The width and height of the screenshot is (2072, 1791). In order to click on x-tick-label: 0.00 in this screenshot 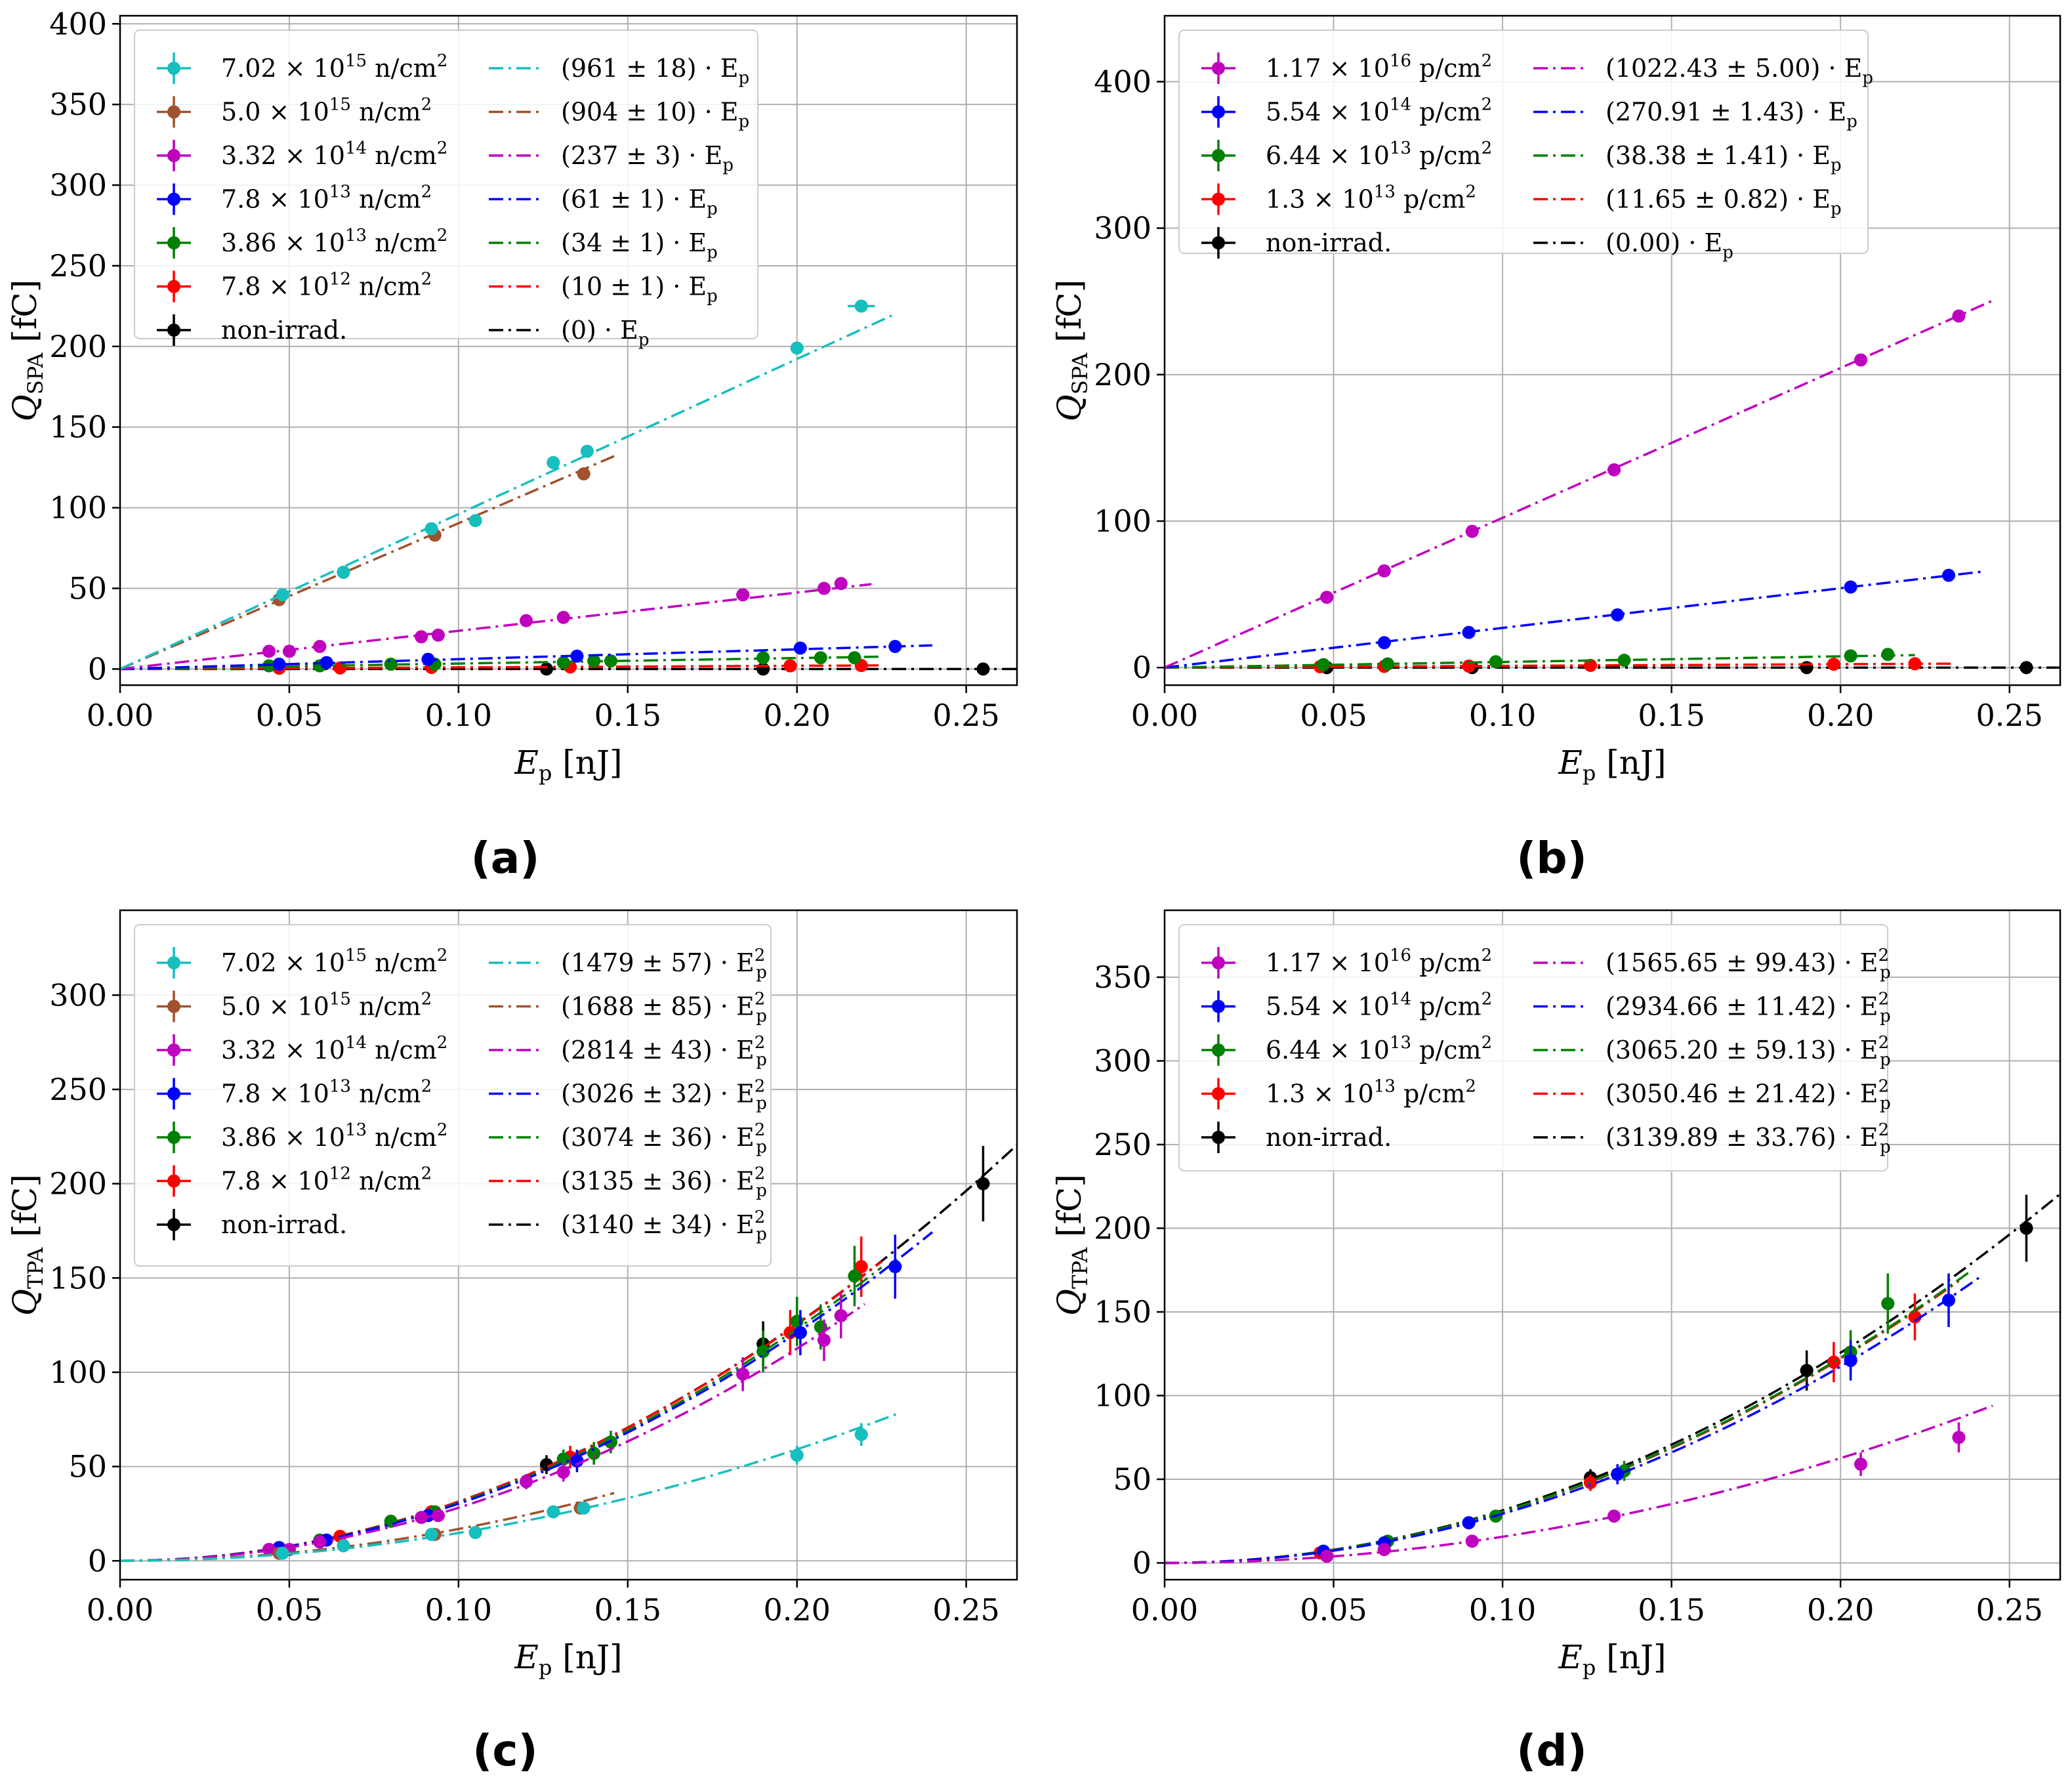, I will do `click(120, 1610)`.